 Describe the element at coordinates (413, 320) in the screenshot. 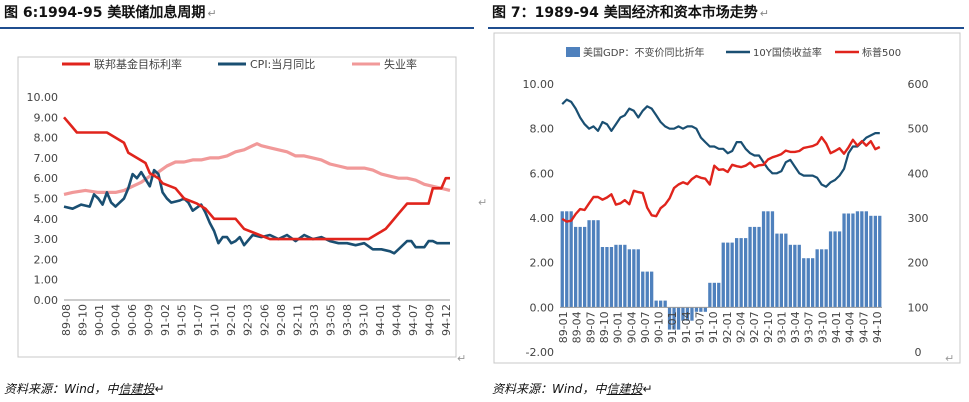

I see `x-tick-label: 94-07` at that location.